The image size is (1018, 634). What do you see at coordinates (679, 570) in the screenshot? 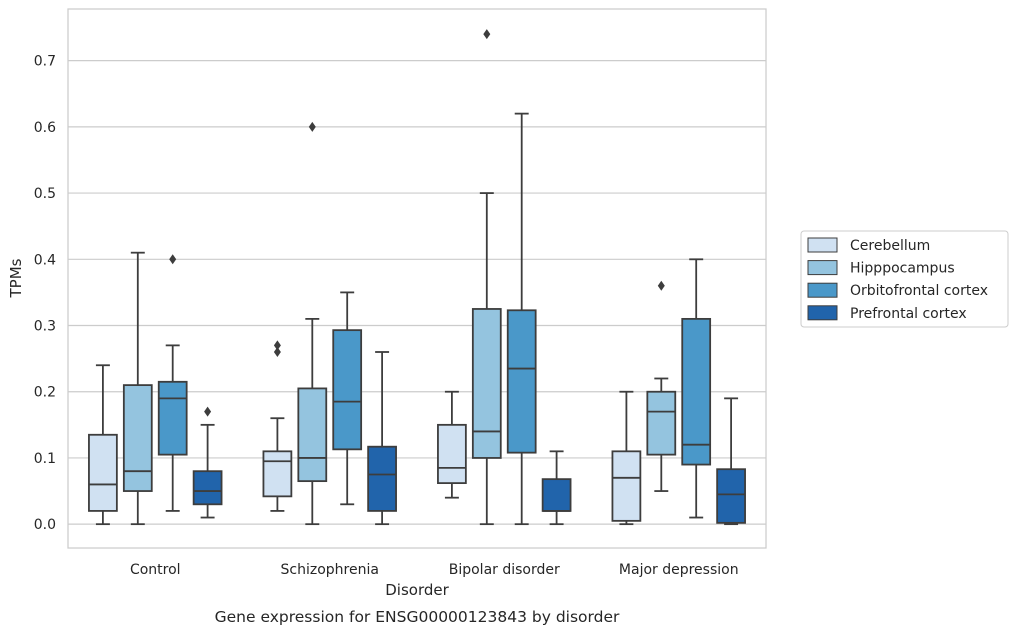
I see `x-tick-label: Major depression` at bounding box center [679, 570].